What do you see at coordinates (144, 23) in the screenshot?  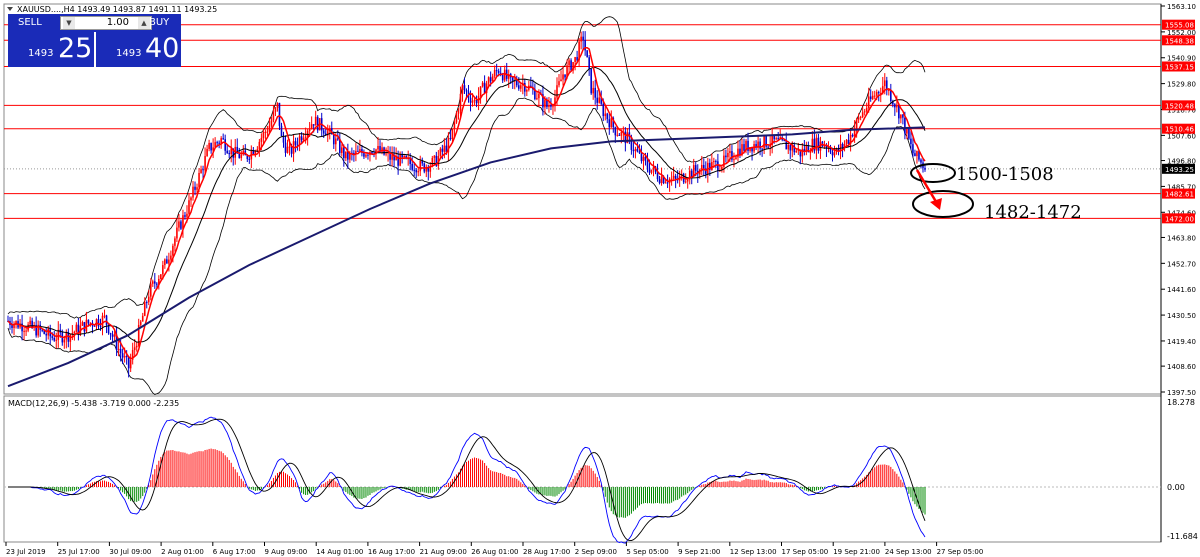 I see `lot-increase-icon: ▲` at bounding box center [144, 23].